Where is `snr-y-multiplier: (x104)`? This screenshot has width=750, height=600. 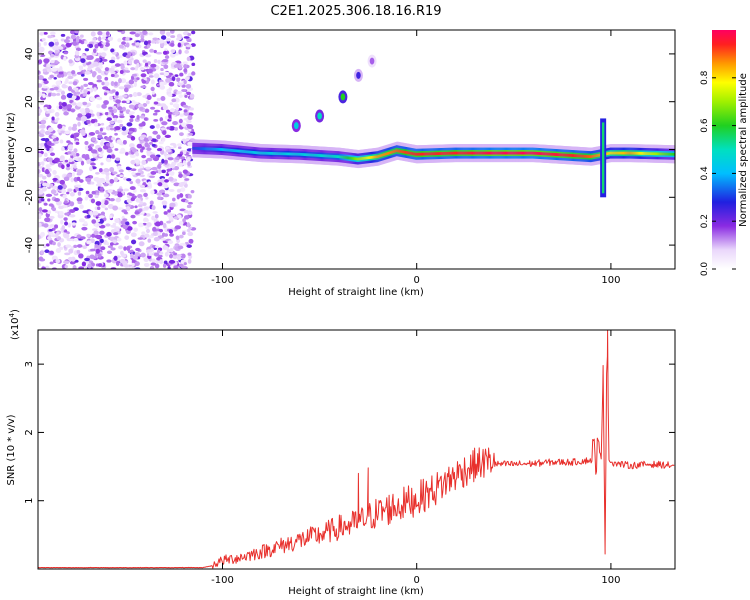 snr-y-multiplier: (x104) is located at coordinates (14, 324).